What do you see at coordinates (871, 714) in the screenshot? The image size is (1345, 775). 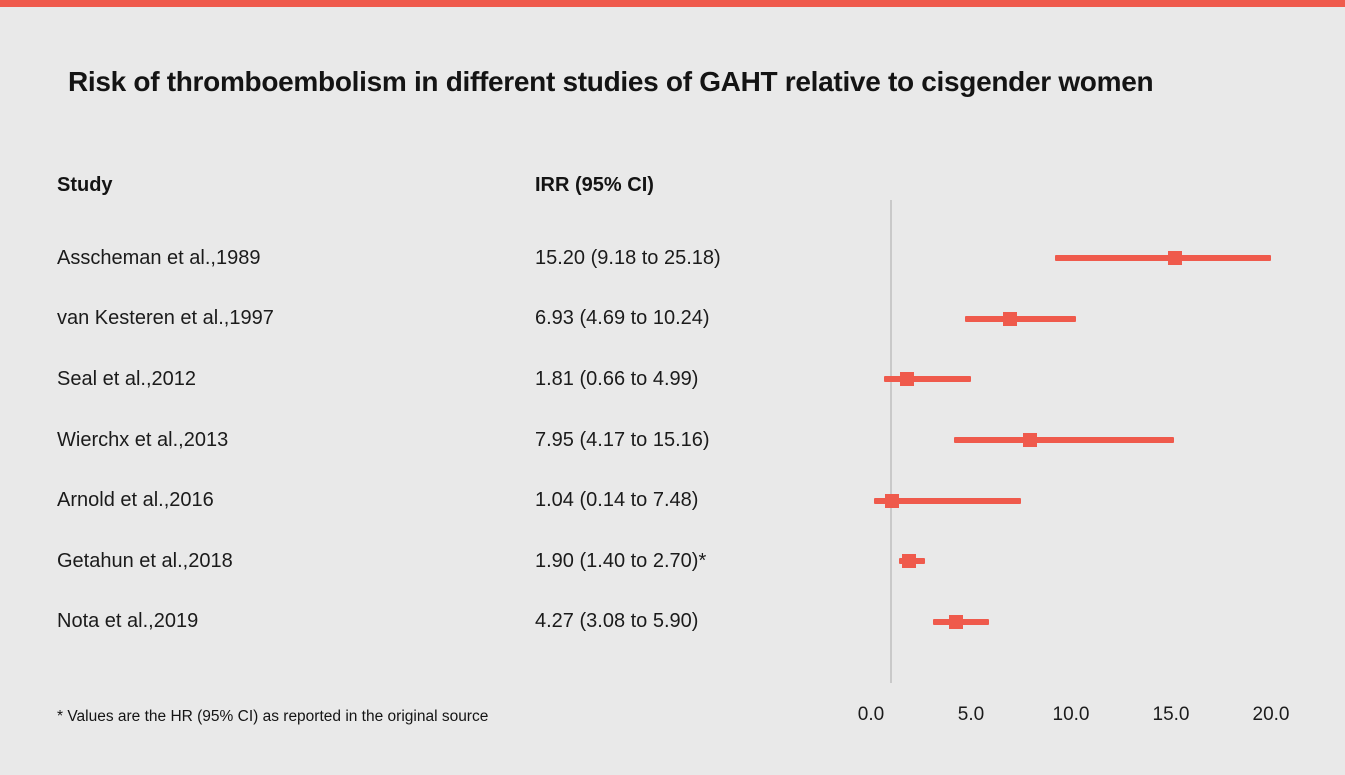 I see `x-axis-tick-label: 0.0` at bounding box center [871, 714].